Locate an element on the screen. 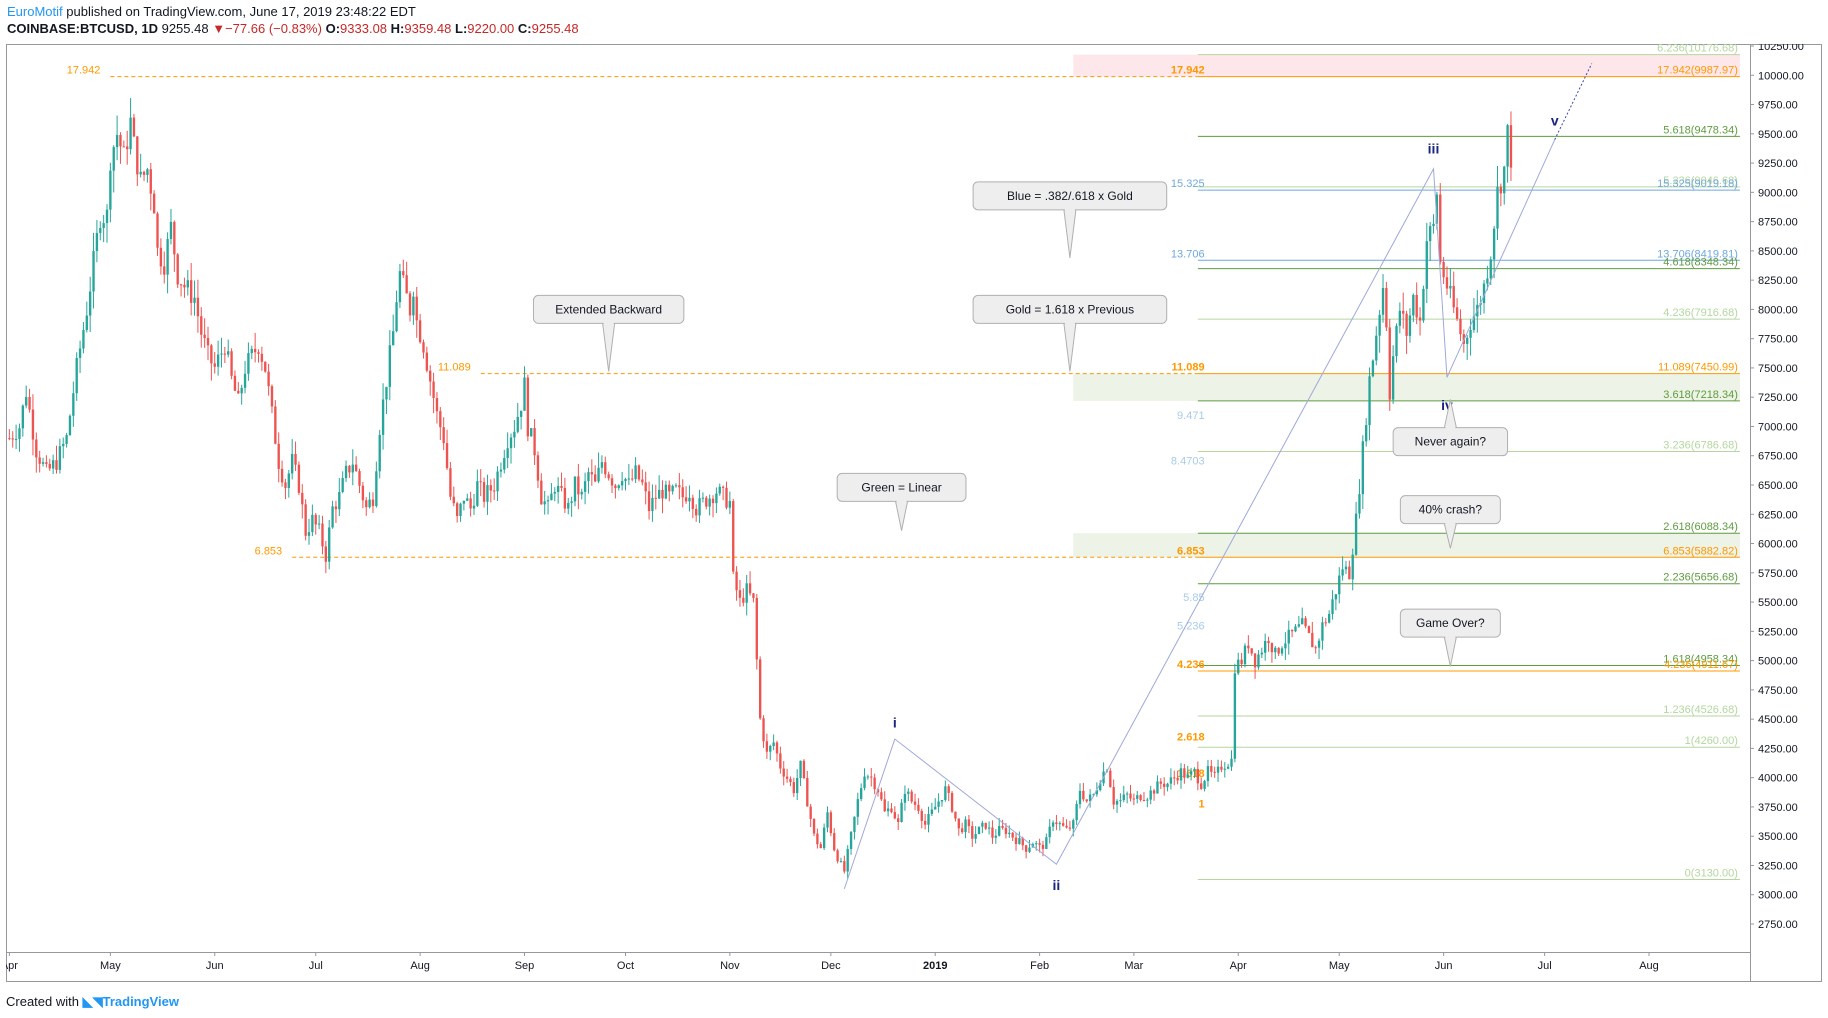  x-tick-label: Jun is located at coordinates (215, 966).